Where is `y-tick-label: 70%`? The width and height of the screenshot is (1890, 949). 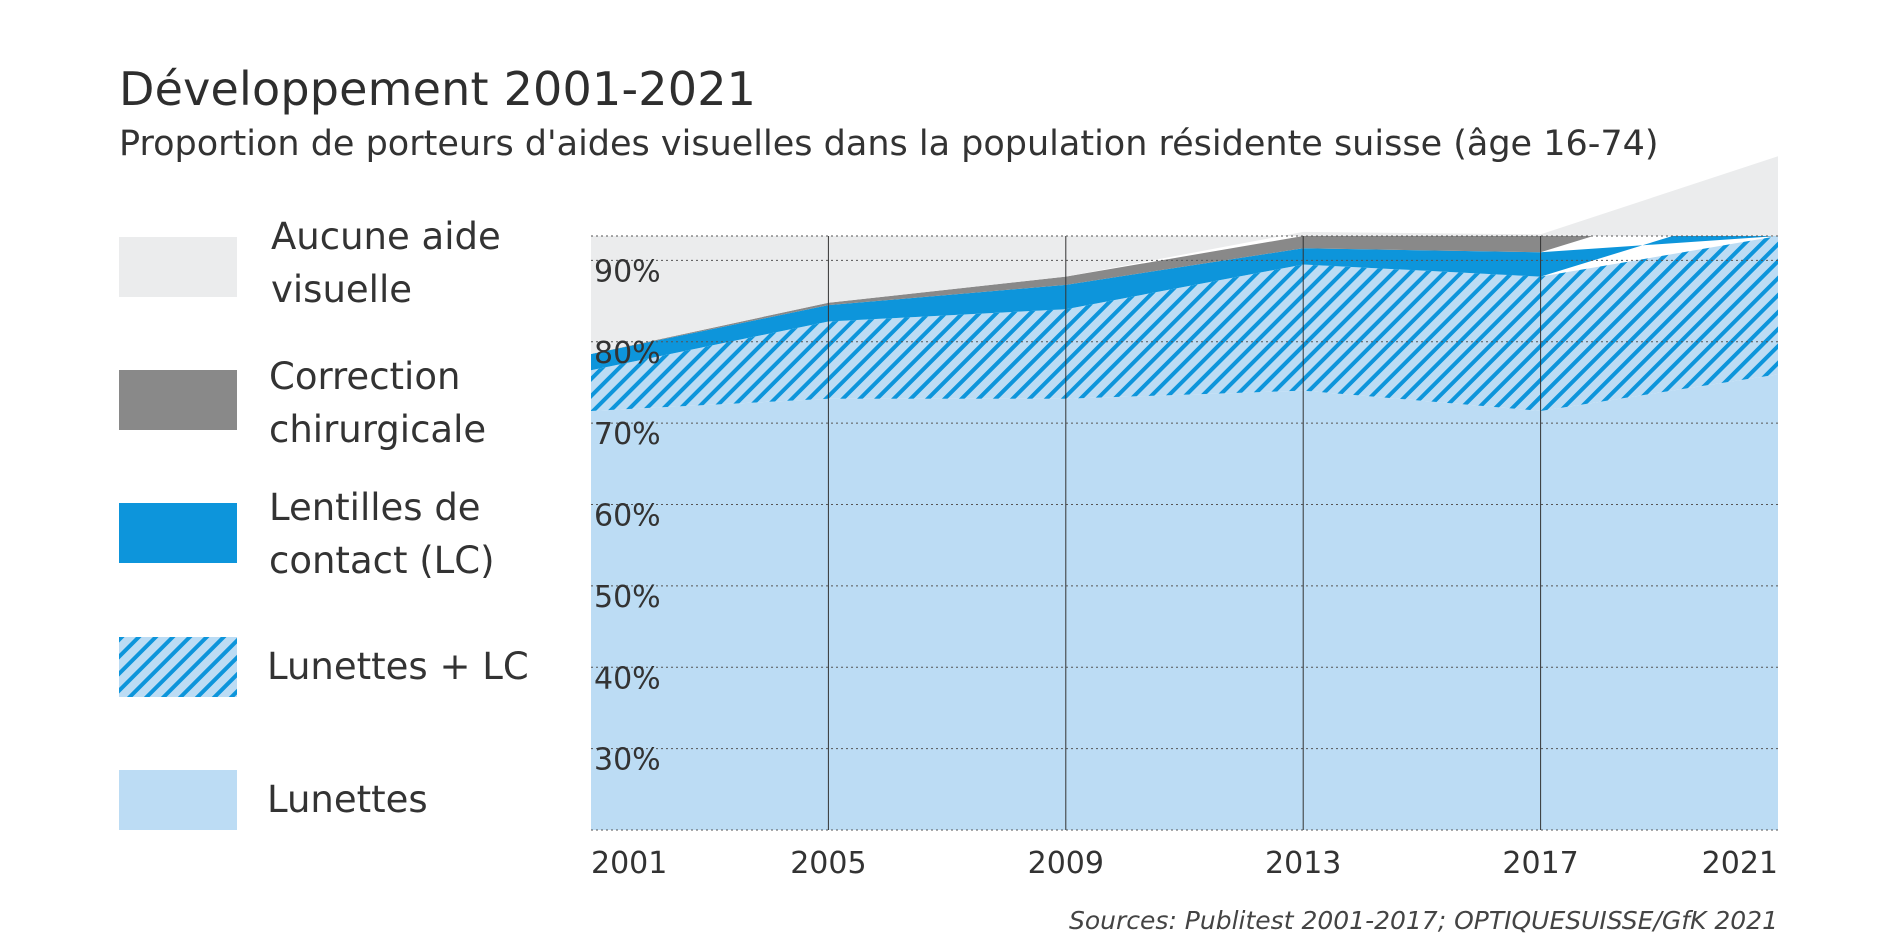
y-tick-label: 70% is located at coordinates (627, 434).